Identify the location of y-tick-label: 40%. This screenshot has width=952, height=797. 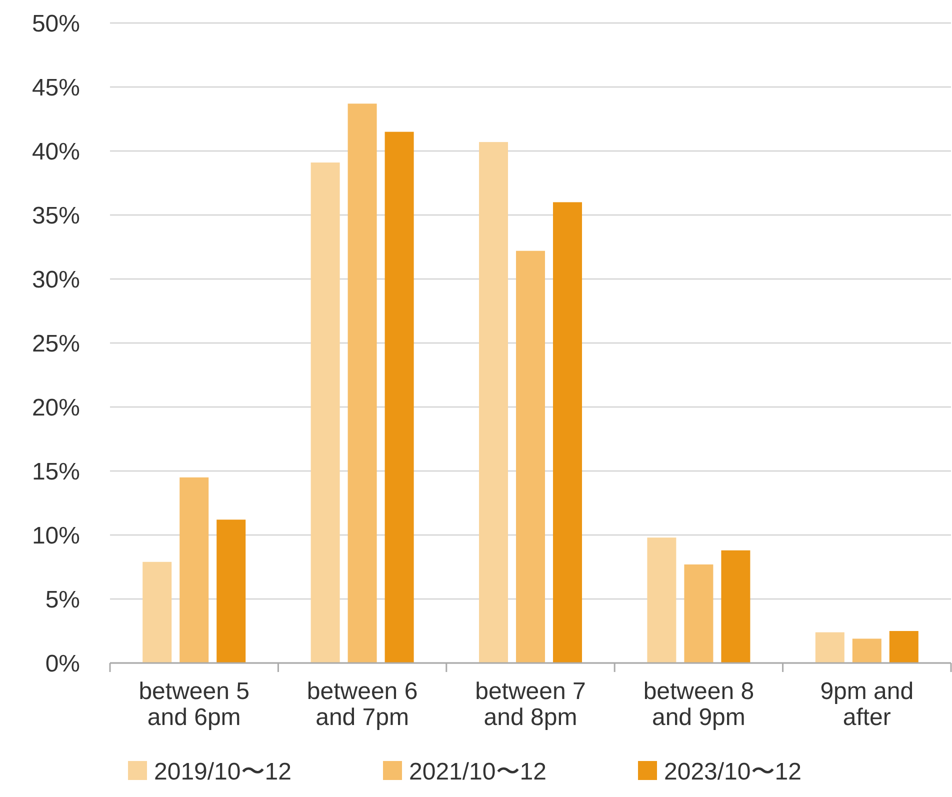
(56, 152).